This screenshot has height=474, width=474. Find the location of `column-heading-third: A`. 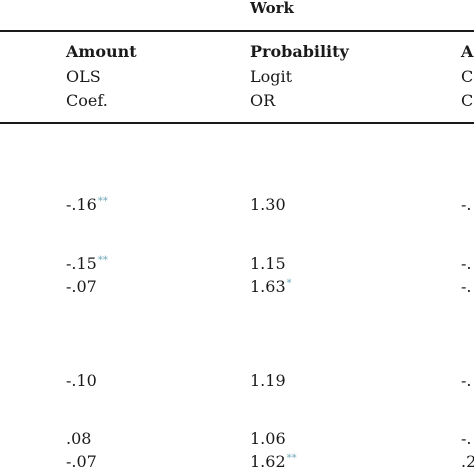

column-heading-third: A is located at coordinates (467, 51).